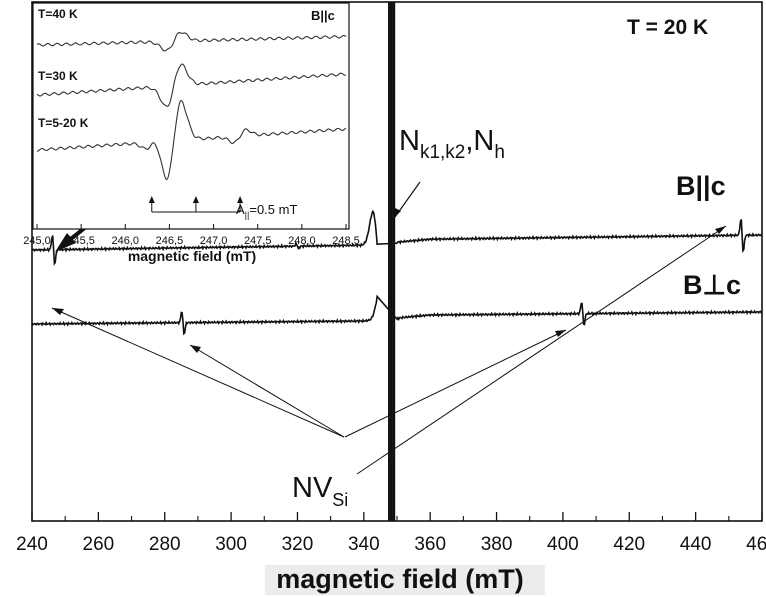 The width and height of the screenshot is (766, 597). I want to click on main-x-tick-label: 260, so click(99, 544).